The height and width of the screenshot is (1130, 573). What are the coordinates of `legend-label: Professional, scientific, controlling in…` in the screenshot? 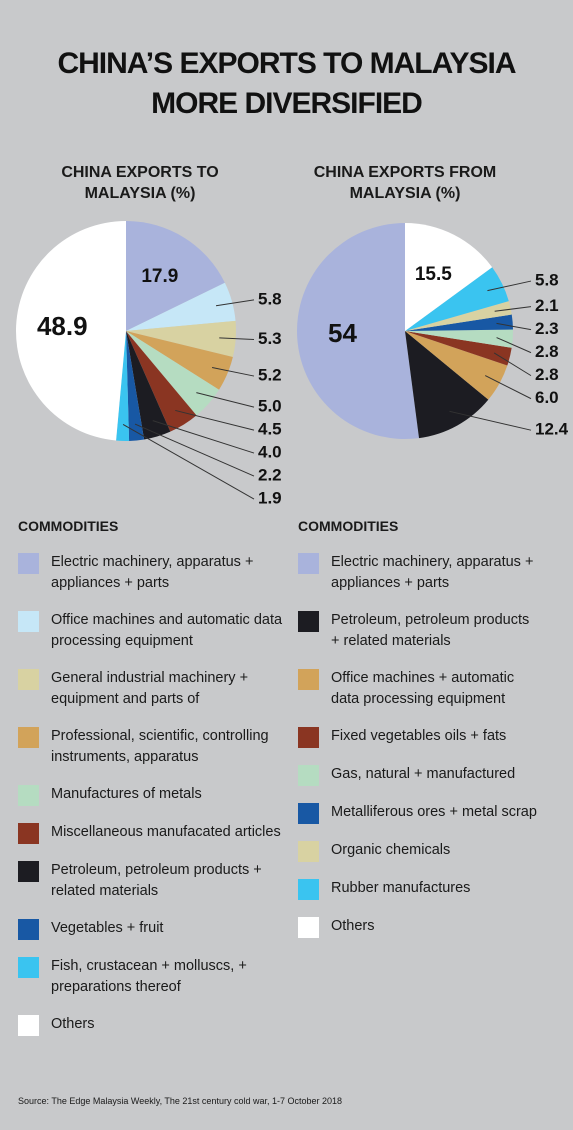 It's located at (160, 746).